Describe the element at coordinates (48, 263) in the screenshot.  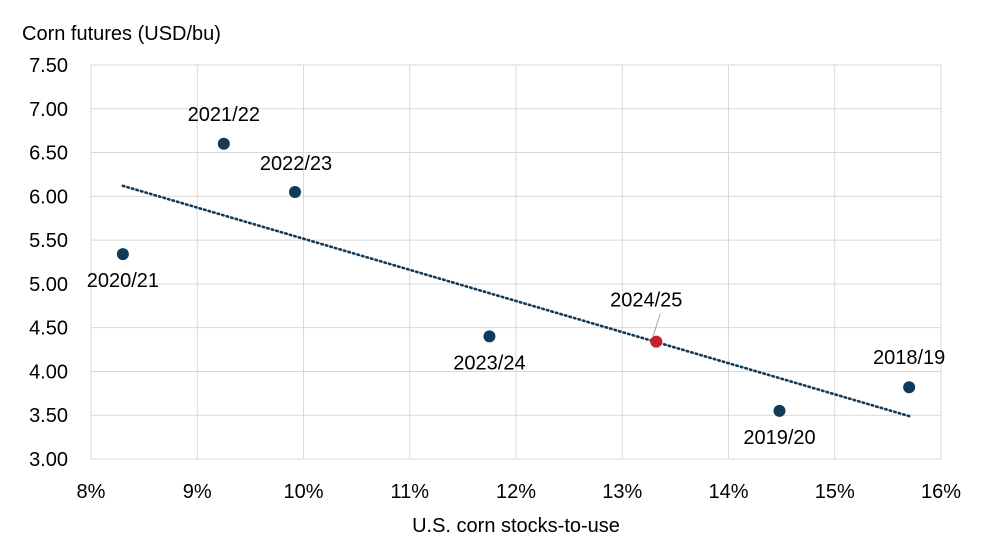
I see `y-tick-labels: 3.00 3.50 4.00 4.50 5.00 5.50 6.00 6.50 7.00 7.50` at that location.